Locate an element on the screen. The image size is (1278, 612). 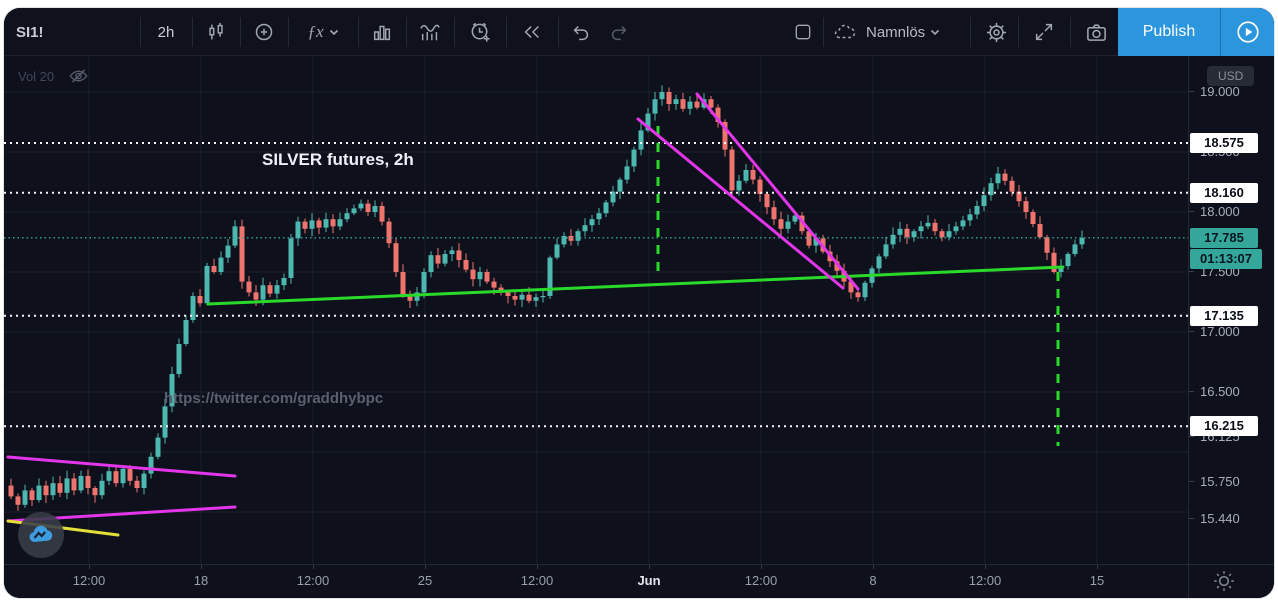
eye-off-icon is located at coordinates (78, 76).